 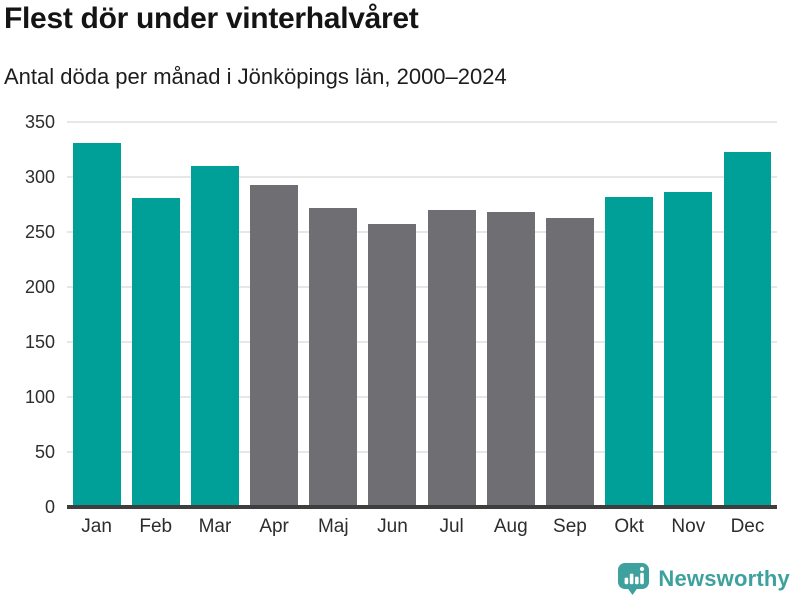 I want to click on x-tick-label-aug: Aug, so click(x=510, y=526).